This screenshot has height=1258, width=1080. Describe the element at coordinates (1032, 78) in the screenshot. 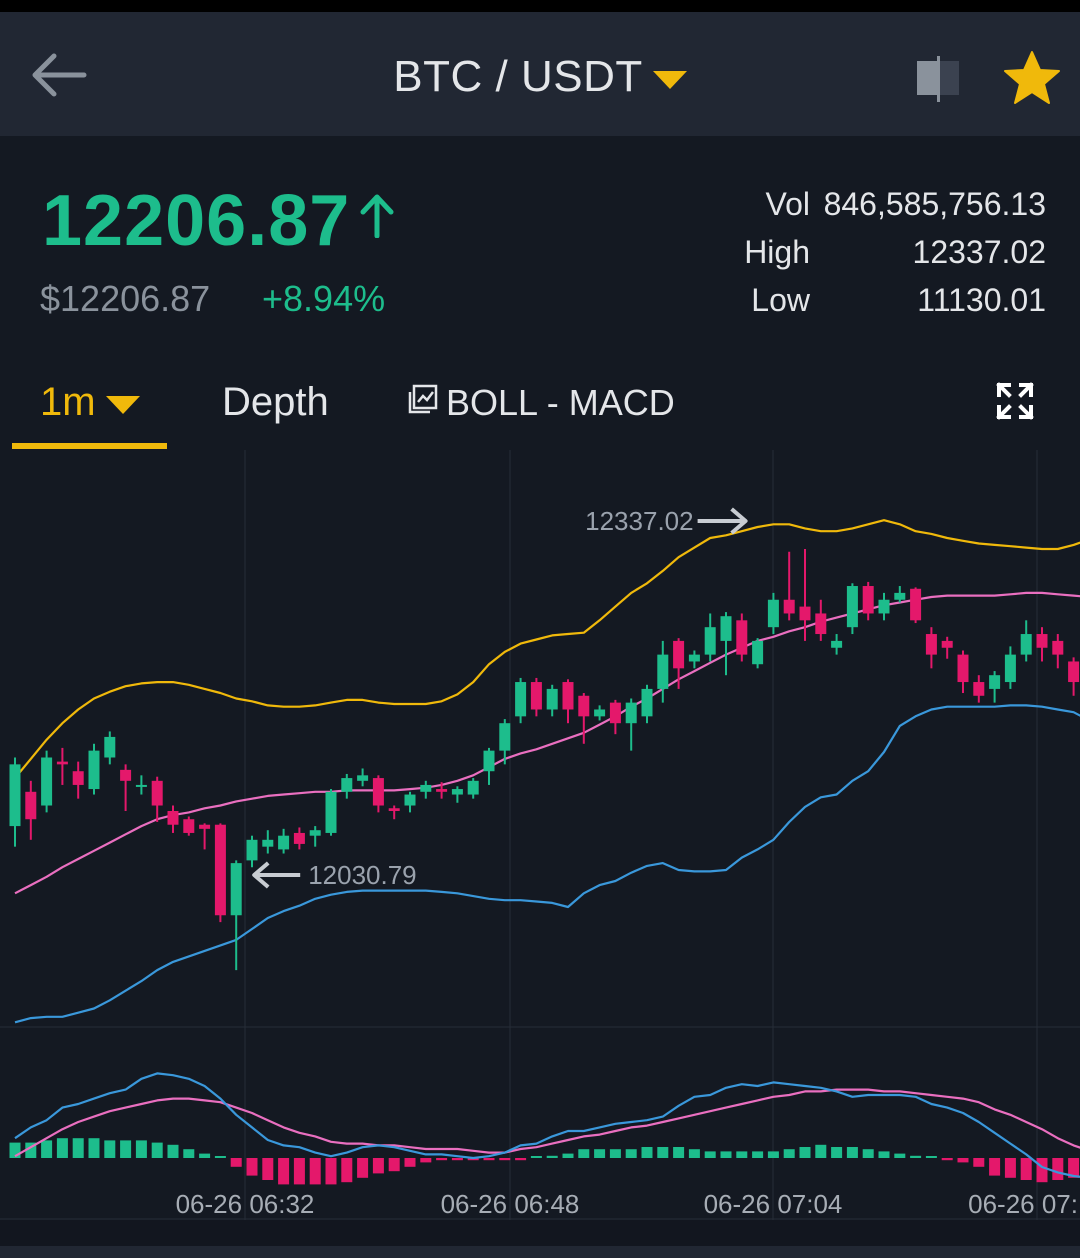

I see `favorite-button` at that location.